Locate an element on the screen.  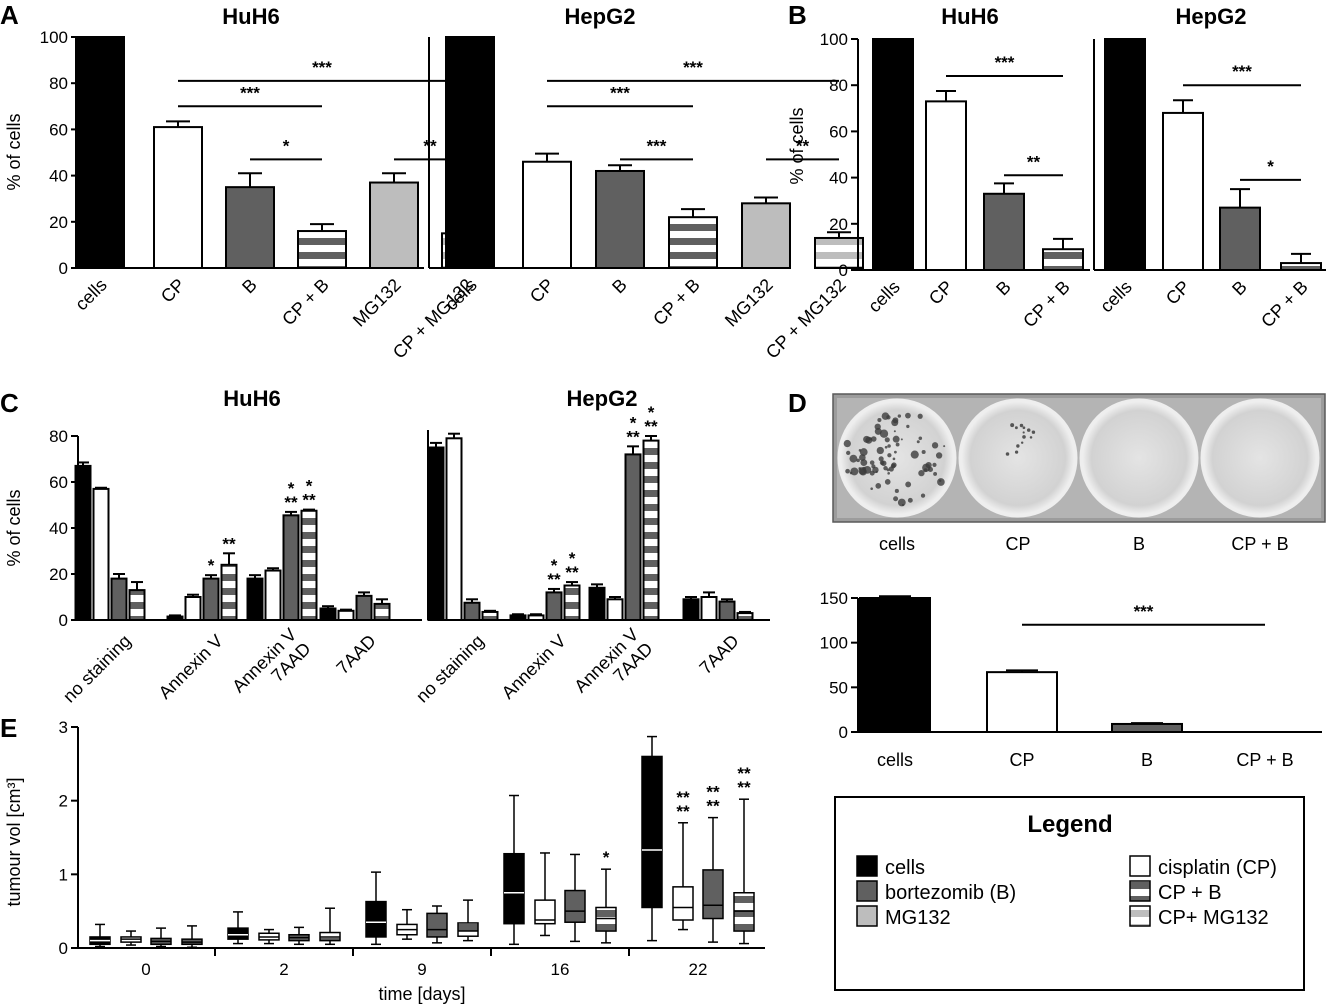
cell-colonies is located at coordinates (939, 459).